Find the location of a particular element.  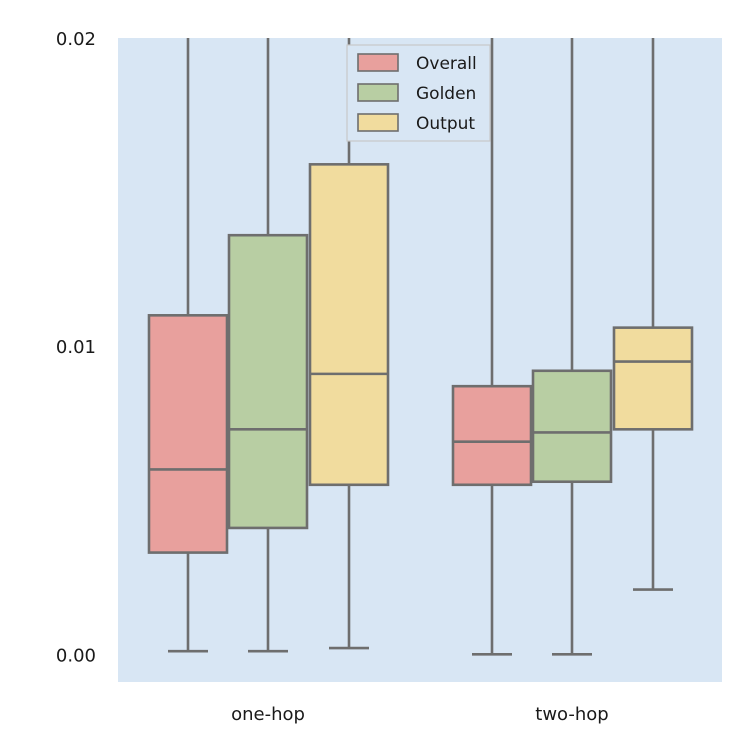

legend-label: Overall is located at coordinates (446, 64).